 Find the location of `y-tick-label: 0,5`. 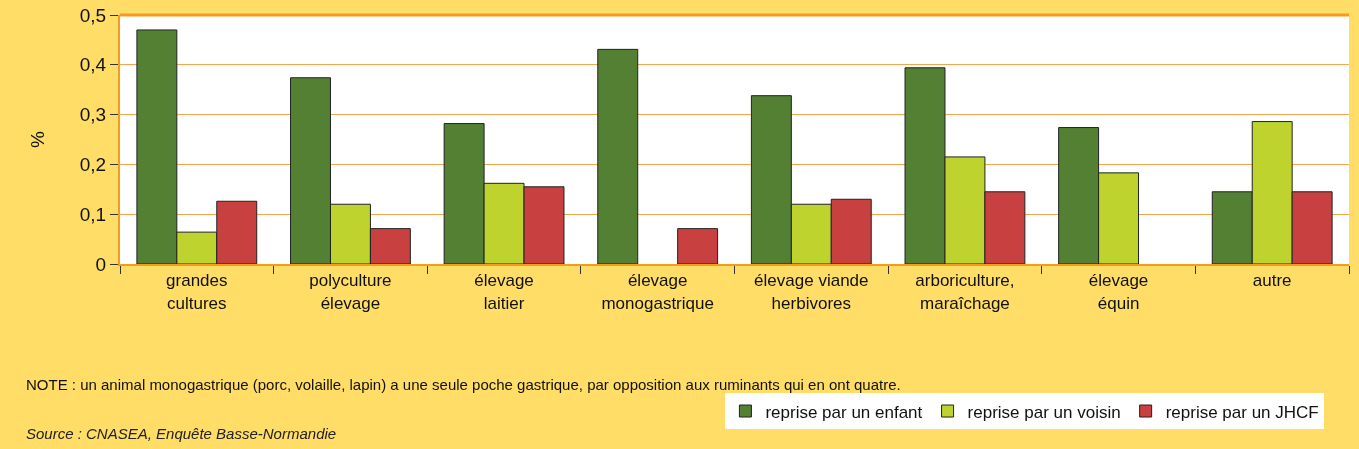

y-tick-label: 0,5 is located at coordinates (93, 15).